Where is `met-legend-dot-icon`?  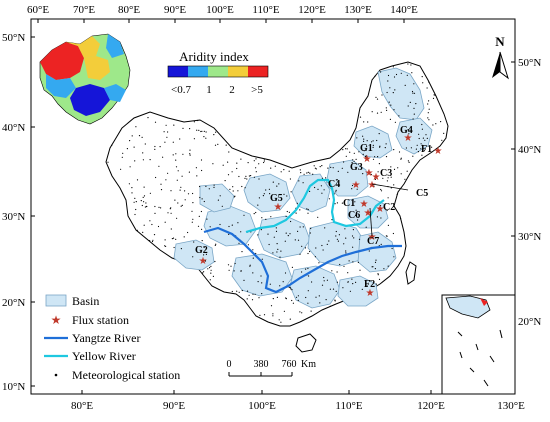 met-legend-dot-icon is located at coordinates (56, 375).